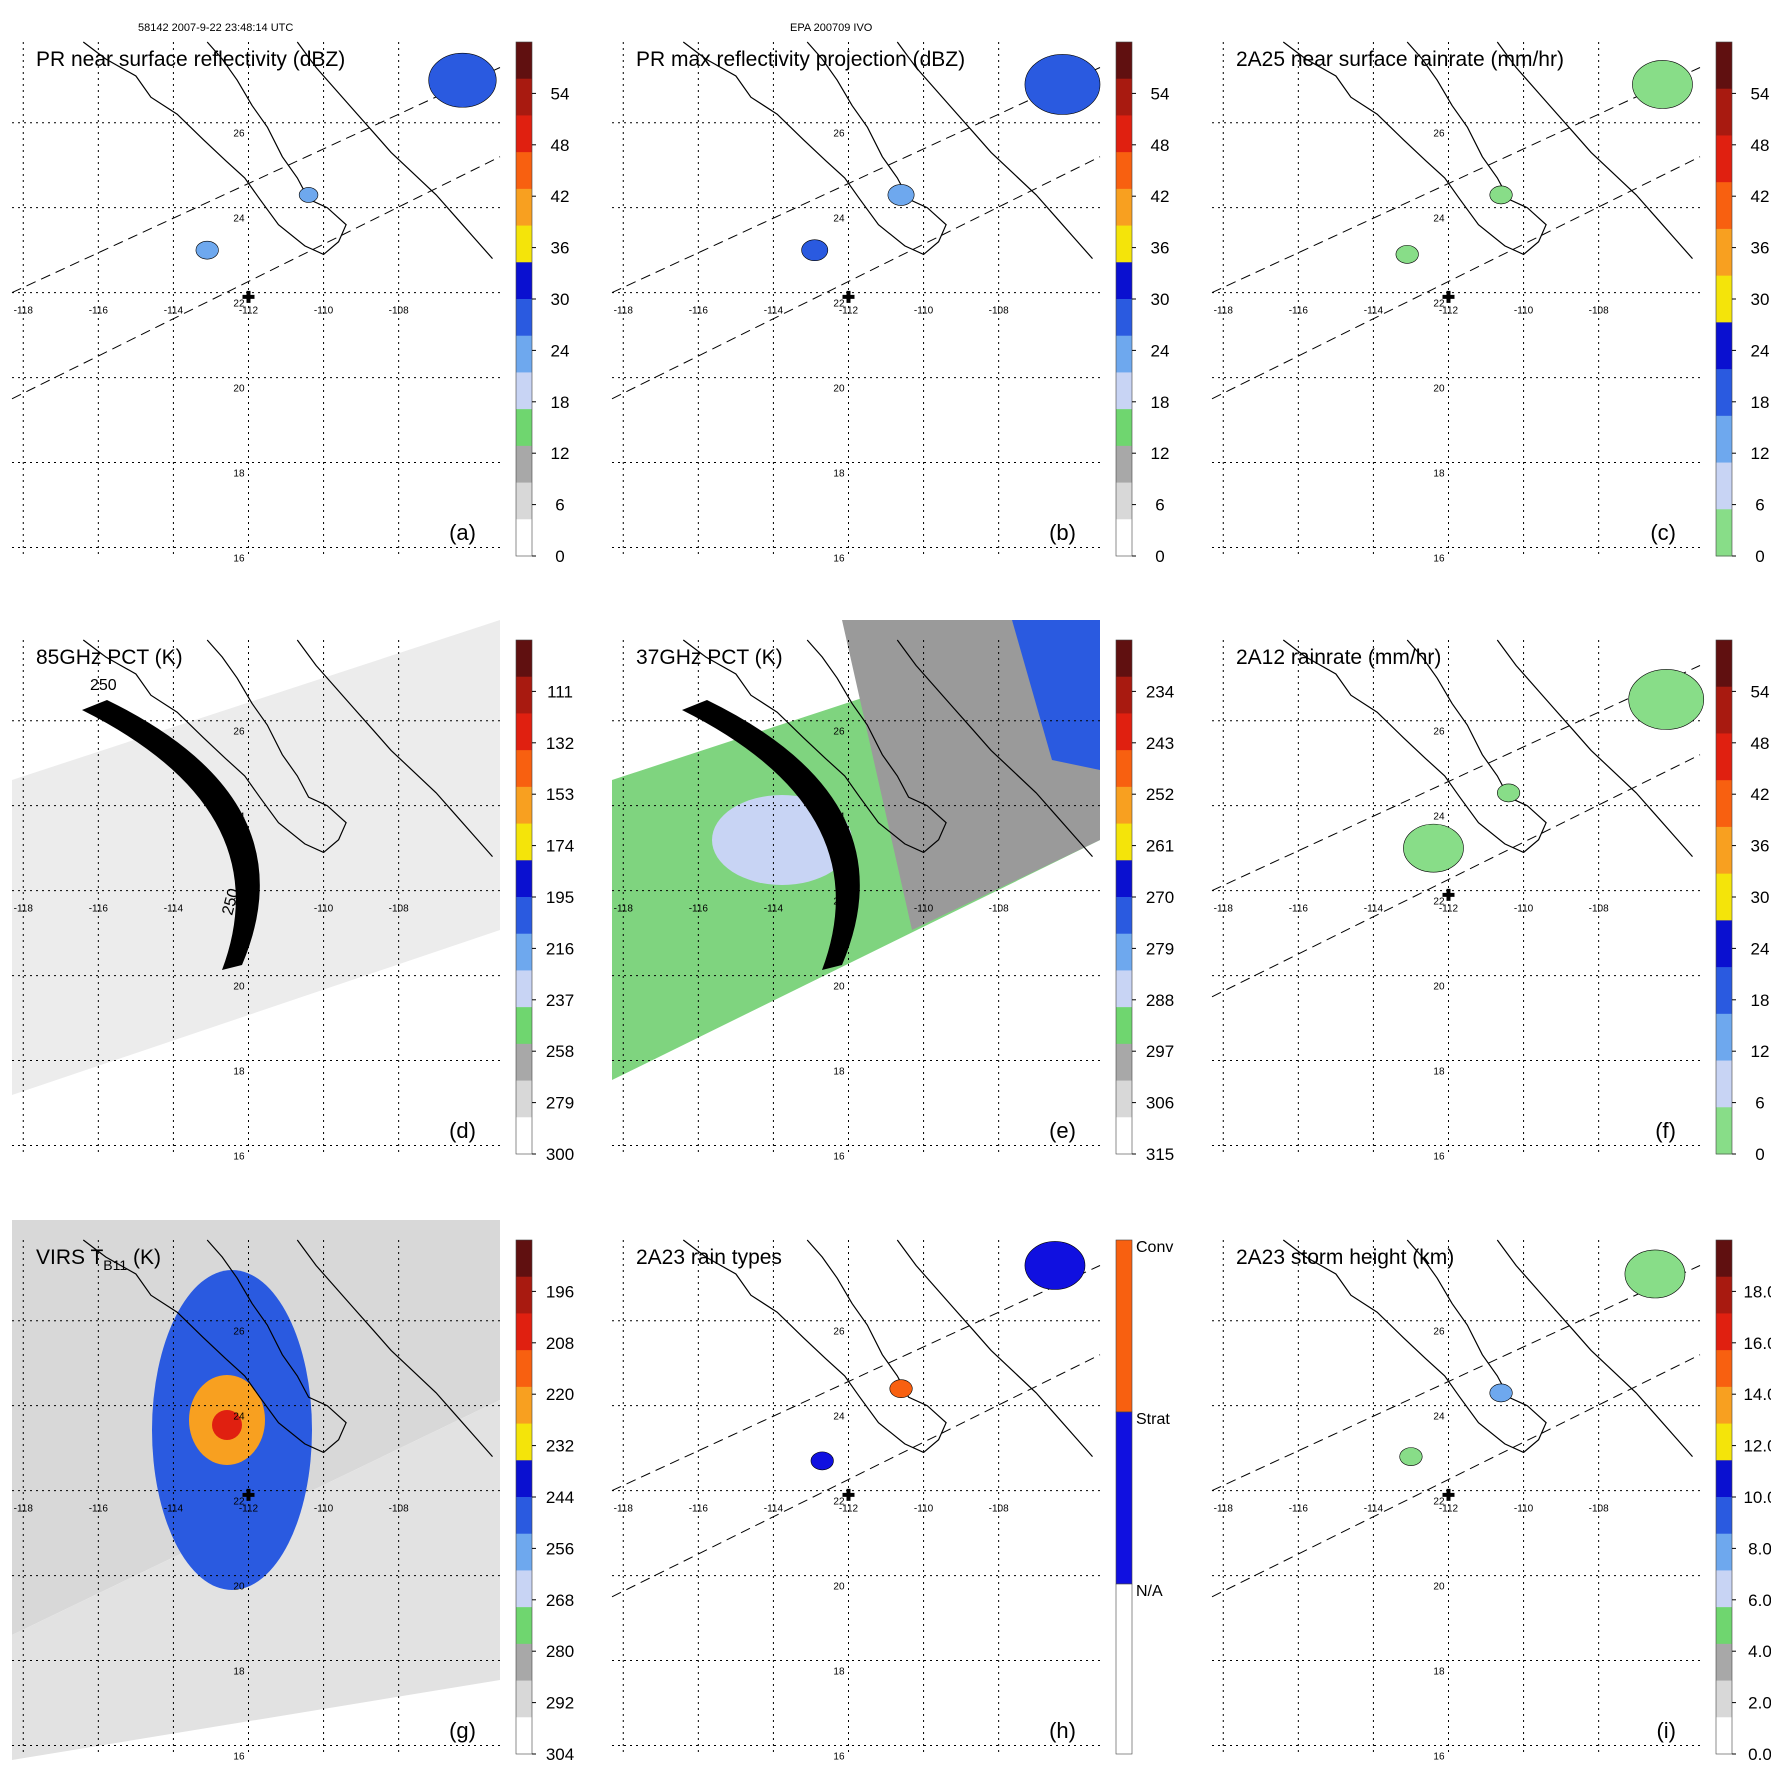 This screenshot has width=1771, height=1771. I want to click on colorbar: 196 208 220 232 244 256 268 280 292 304, so click(544, 1501).